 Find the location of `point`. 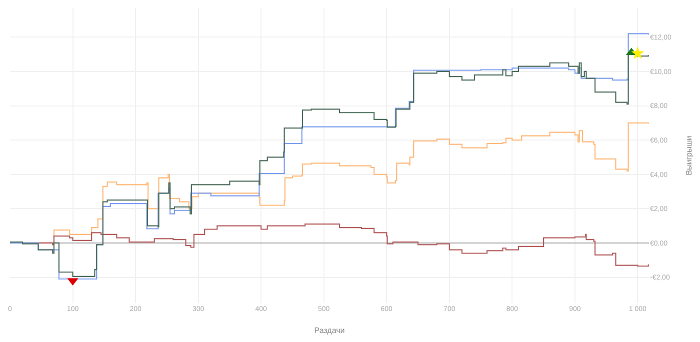

point is located at coordinates (637, 52).